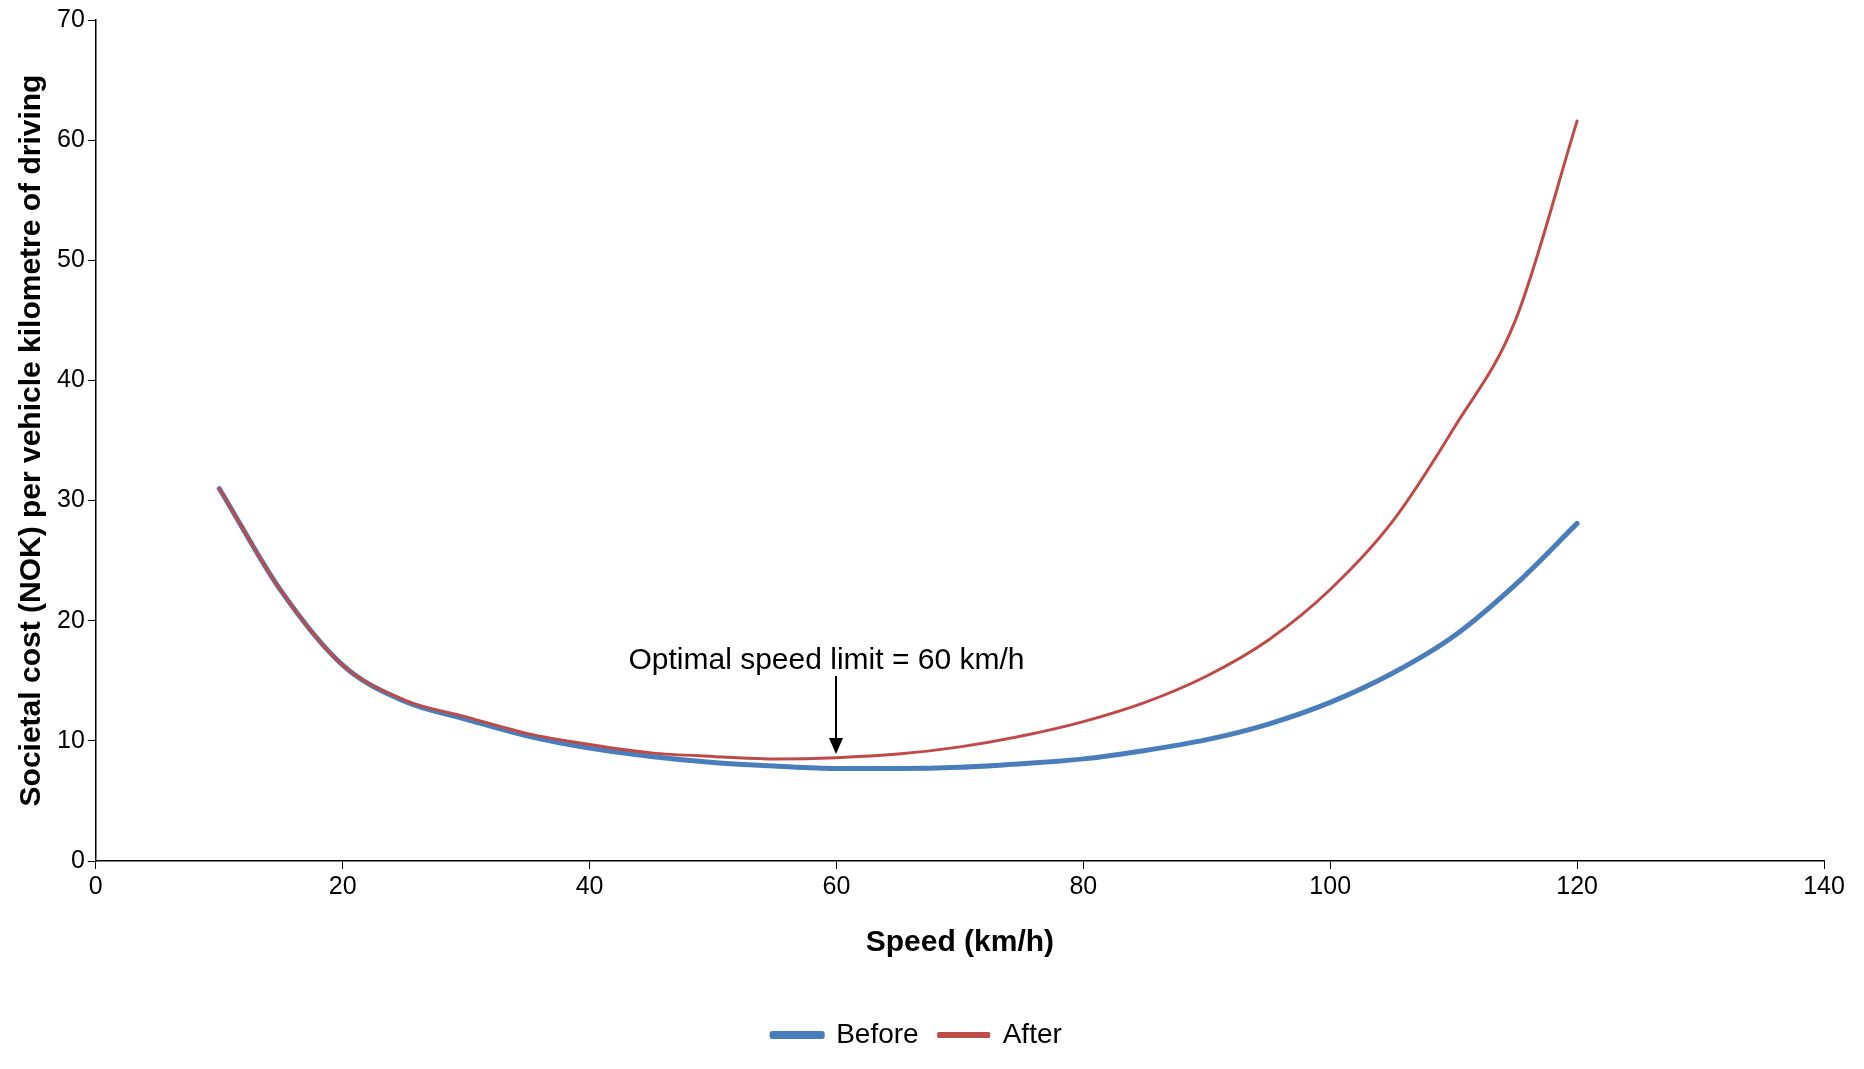 The width and height of the screenshot is (1864, 1069). I want to click on x-tick-label: 20, so click(342, 884).